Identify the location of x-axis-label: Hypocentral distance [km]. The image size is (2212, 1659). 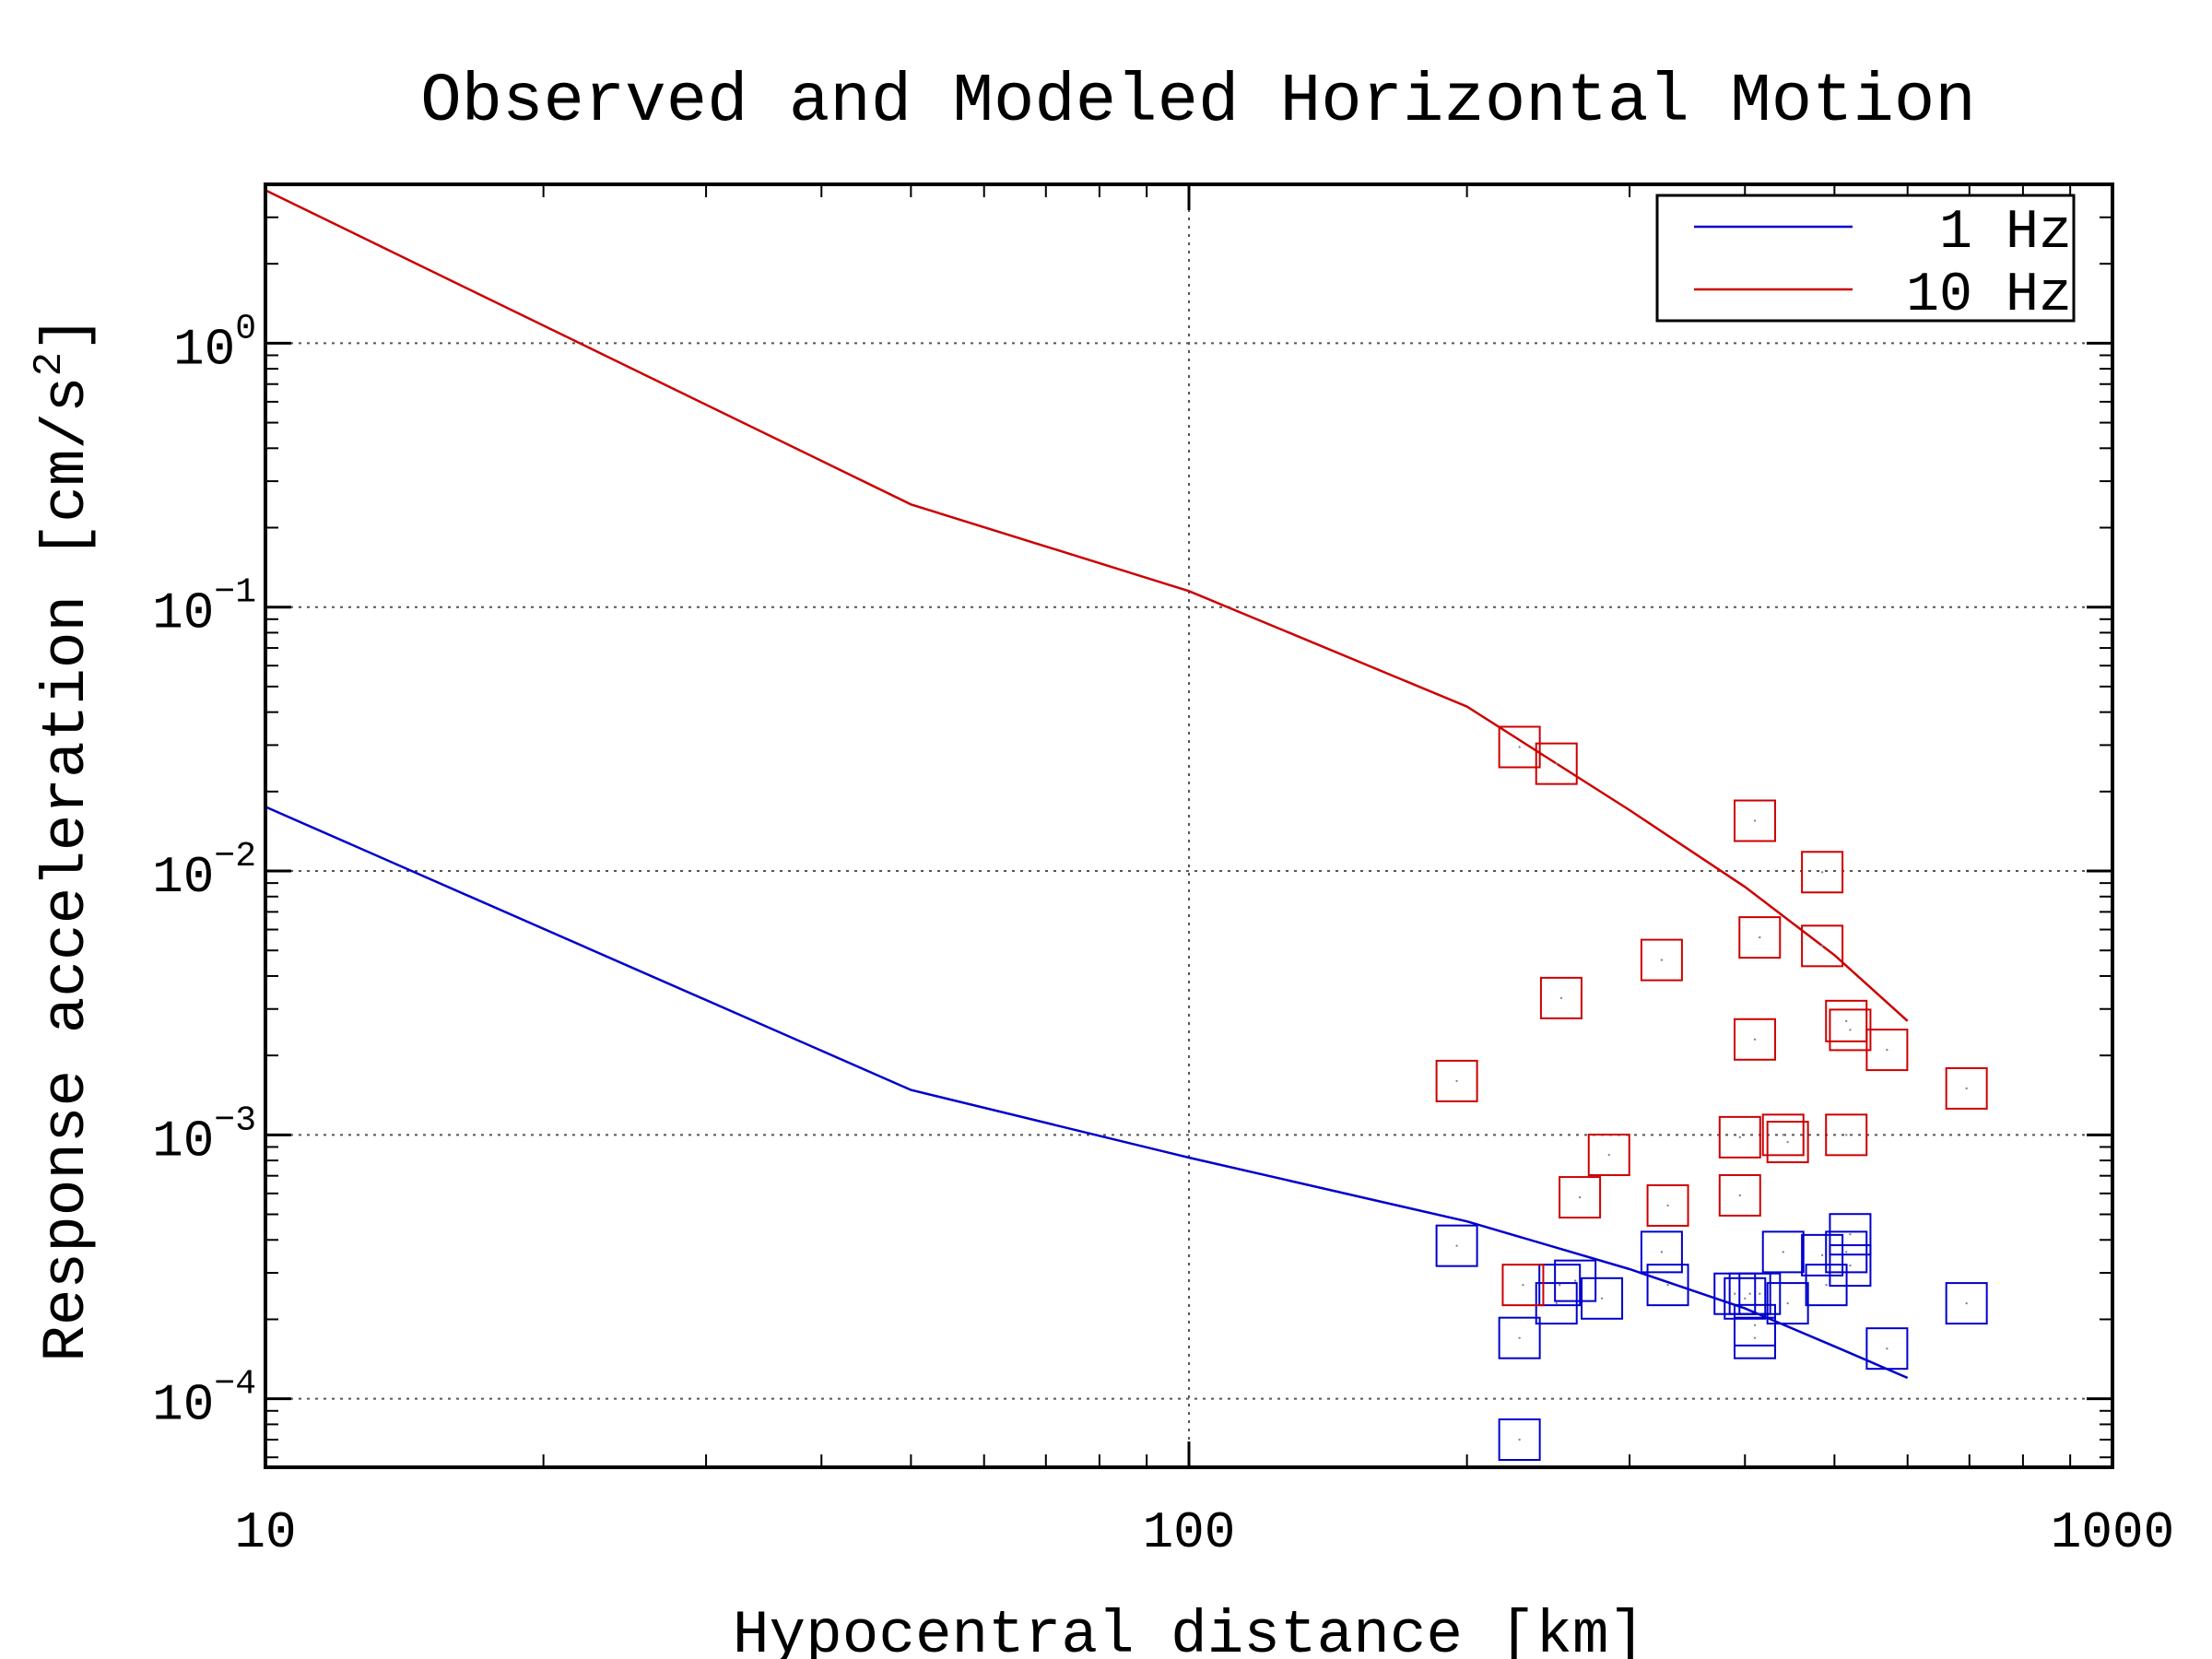
(1189, 1630).